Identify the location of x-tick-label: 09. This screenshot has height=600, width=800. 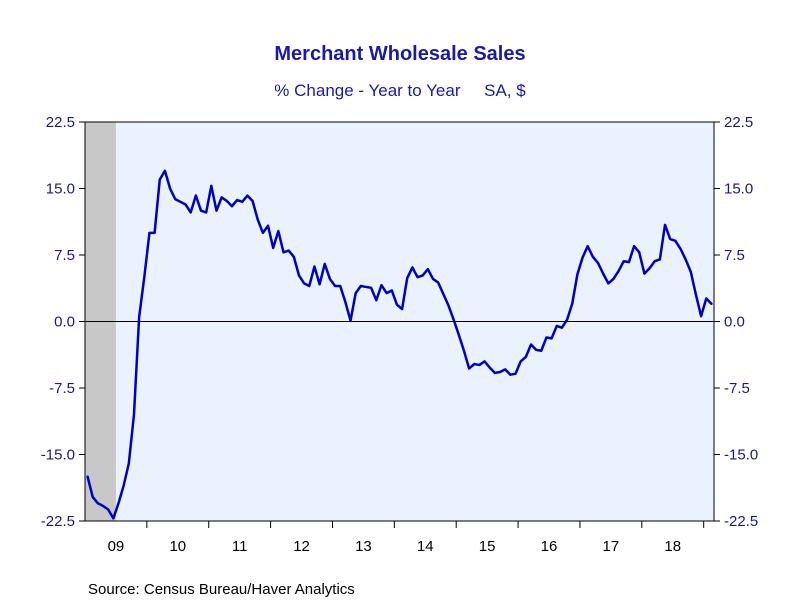
(116, 546).